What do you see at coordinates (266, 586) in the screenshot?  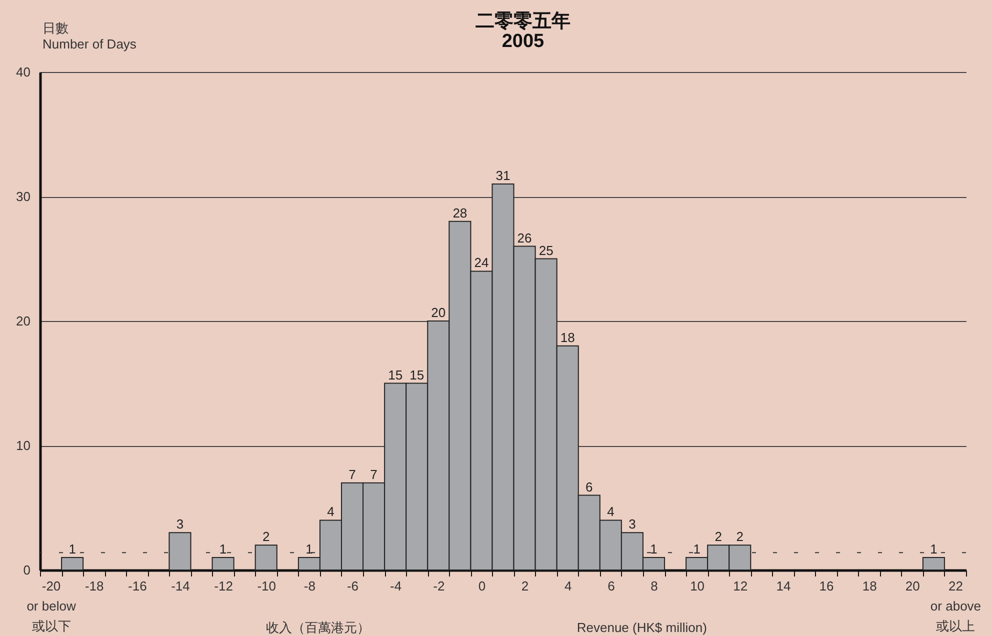 I see `x-tick-label: -10` at bounding box center [266, 586].